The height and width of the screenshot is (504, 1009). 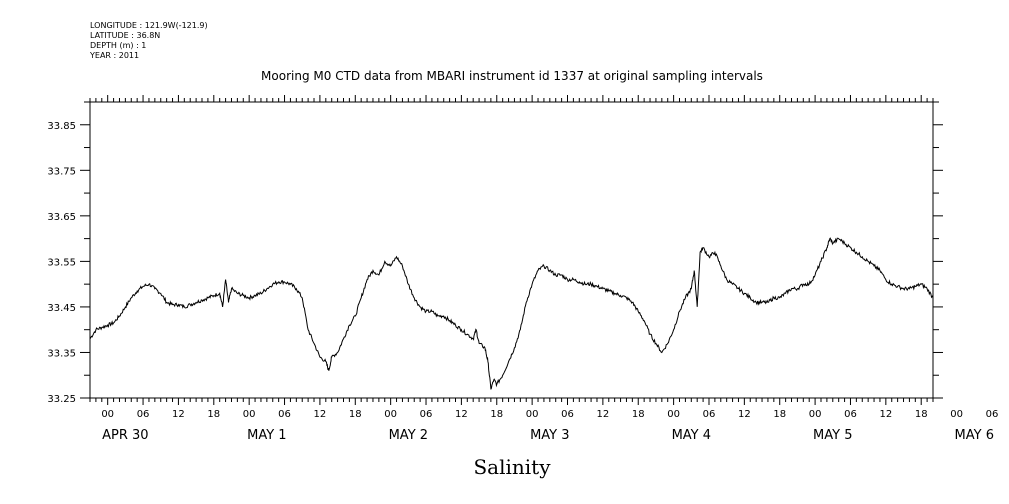 What do you see at coordinates (61, 126) in the screenshot?
I see `y-tick-label: 33.85` at bounding box center [61, 126].